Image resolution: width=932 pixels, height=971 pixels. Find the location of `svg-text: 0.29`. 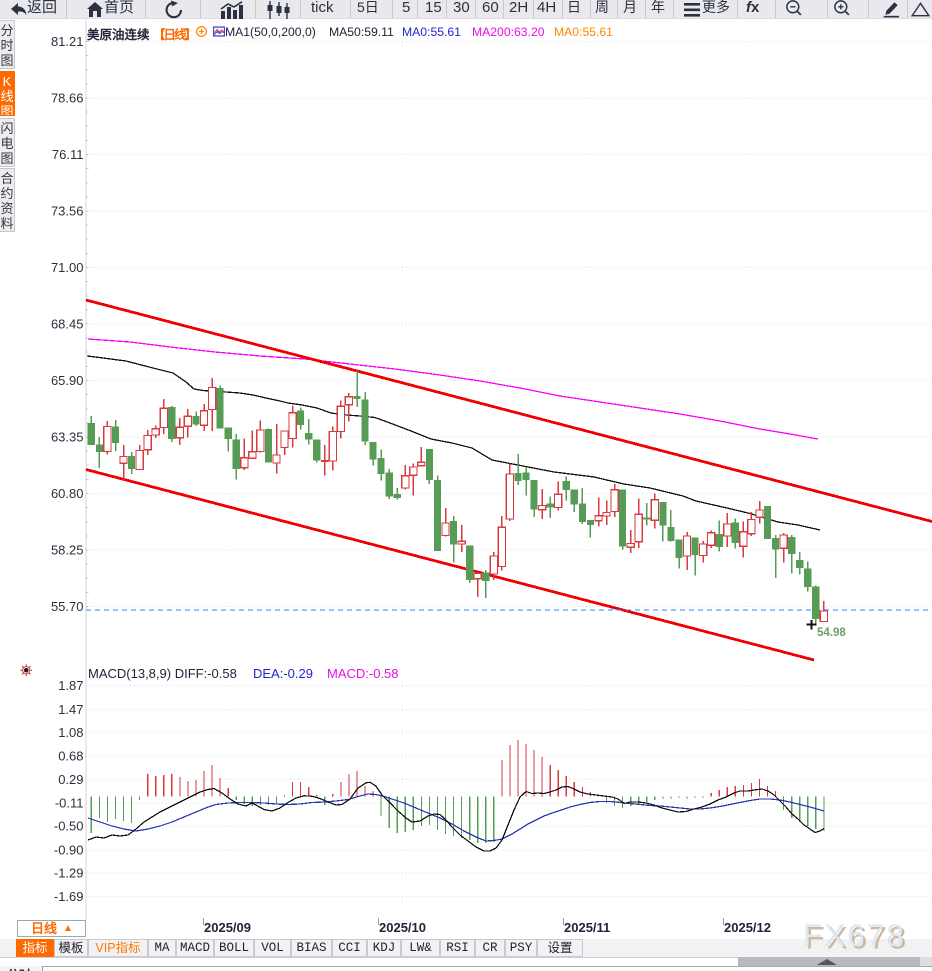

svg-text: 0.29 is located at coordinates (70, 779).